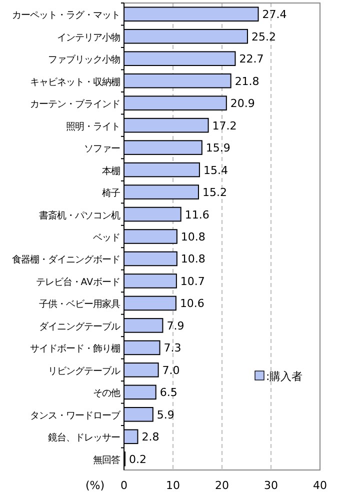 The width and height of the screenshot is (340, 497). Describe the element at coordinates (124, 485) in the screenshot. I see `x-tick-label: 0` at that location.